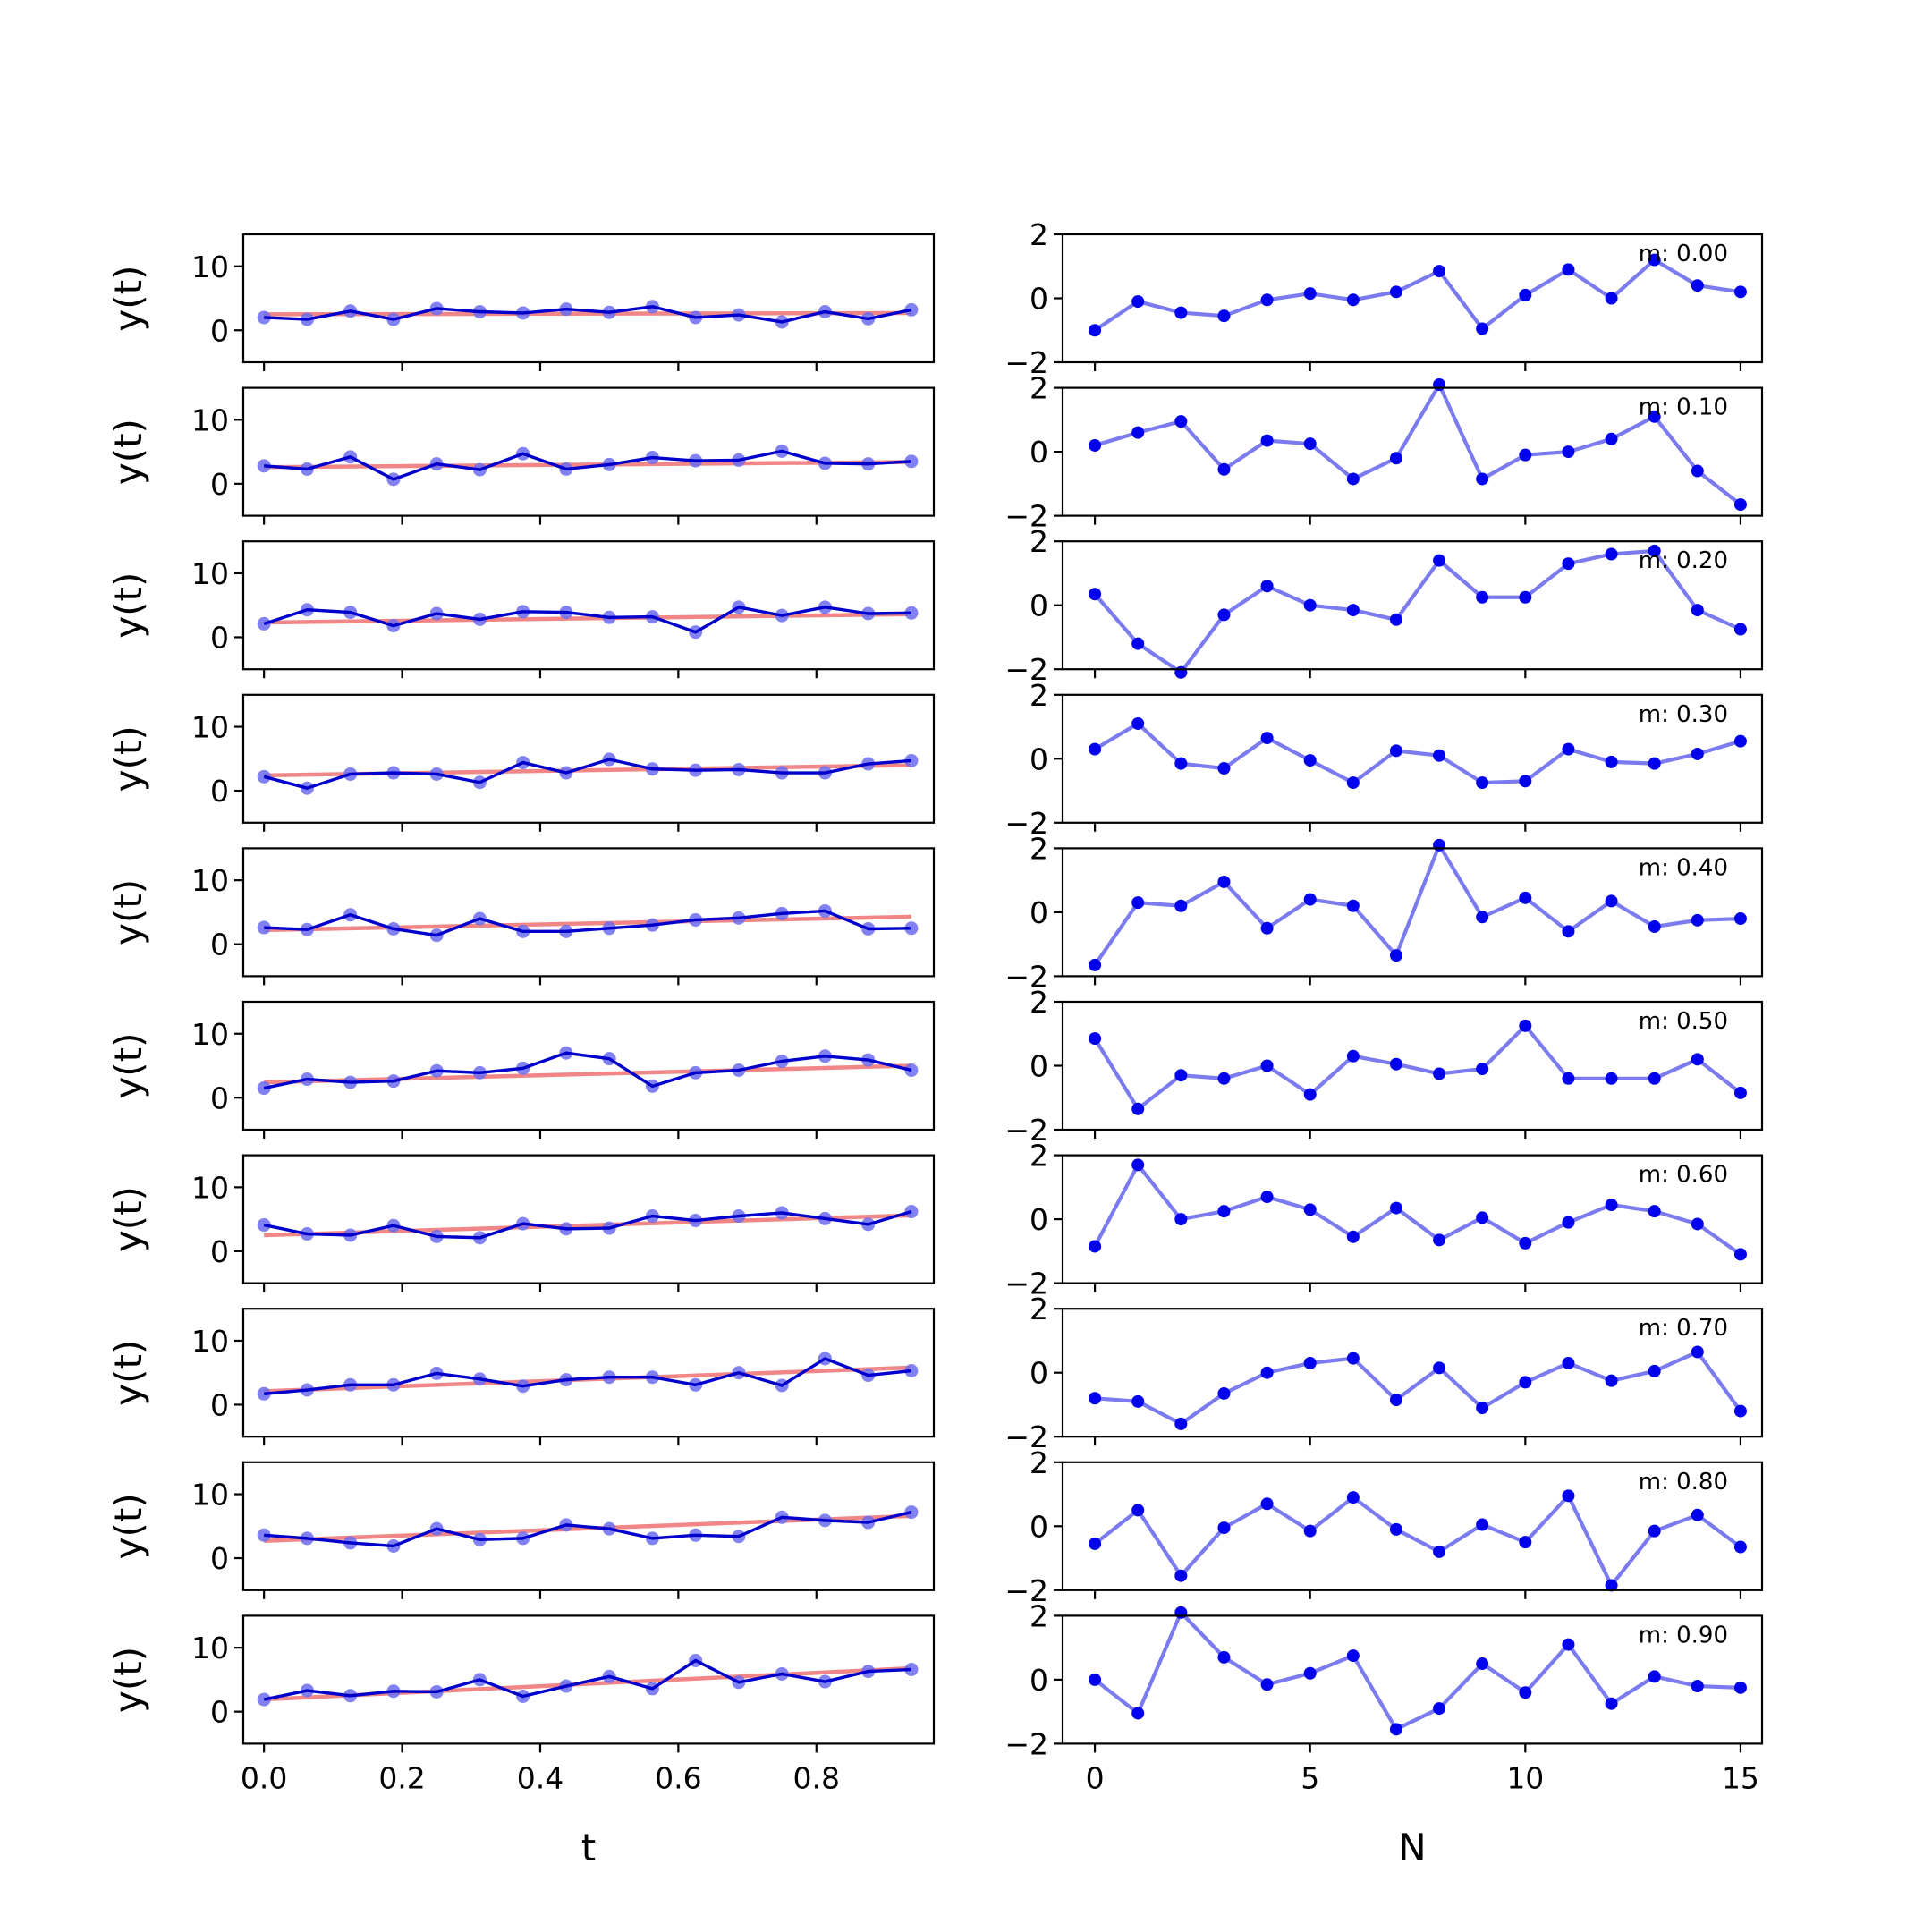  I want to click on row-6: 0 10 y(t) −2 0 2 m: 0.60, so click(935, 1220).